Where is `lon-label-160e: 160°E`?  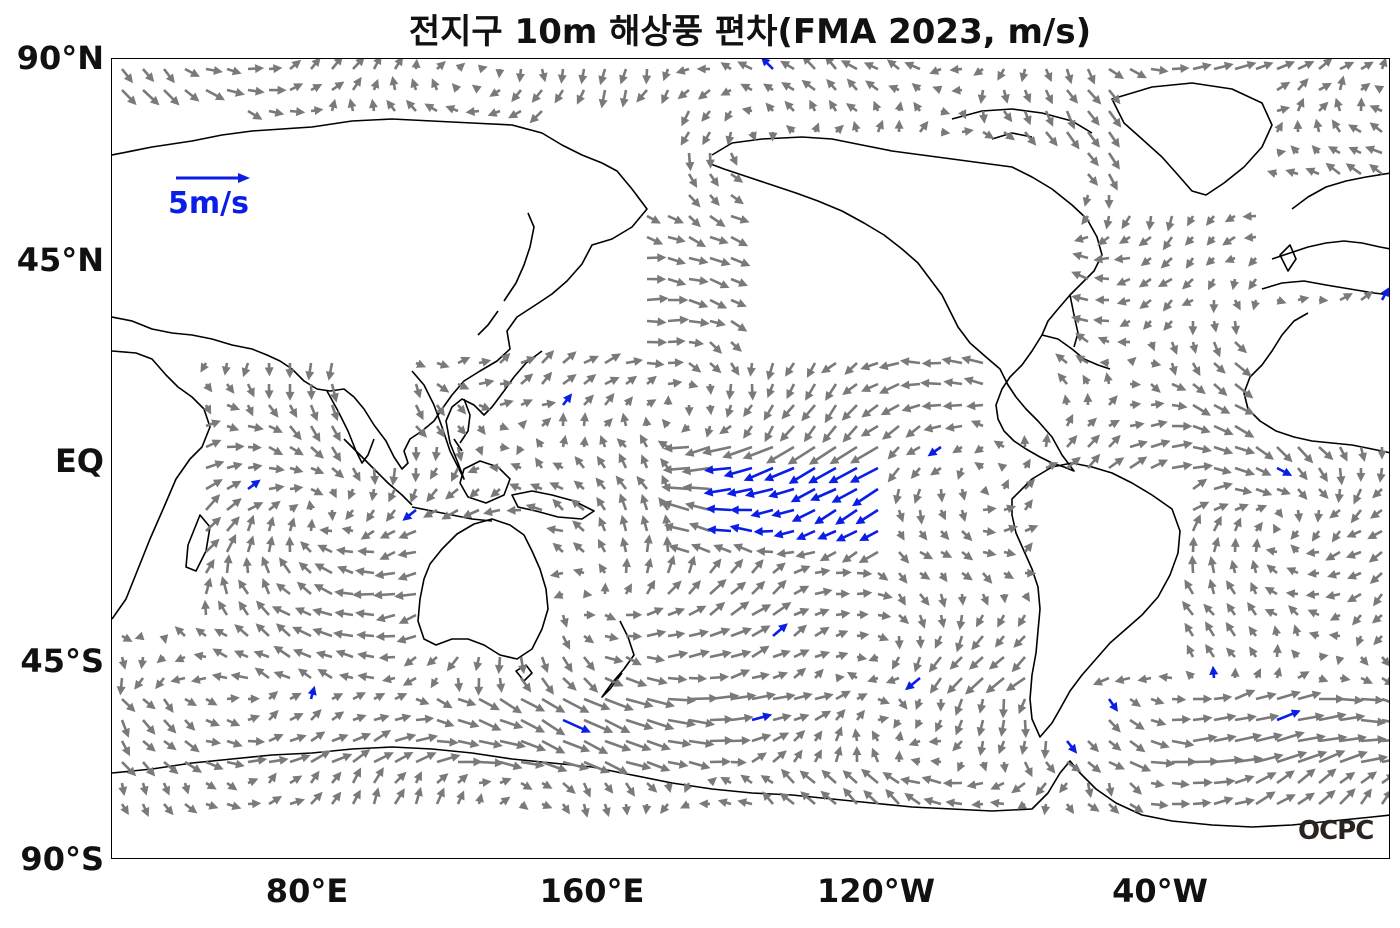 lon-label-160e: 160°E is located at coordinates (592, 891).